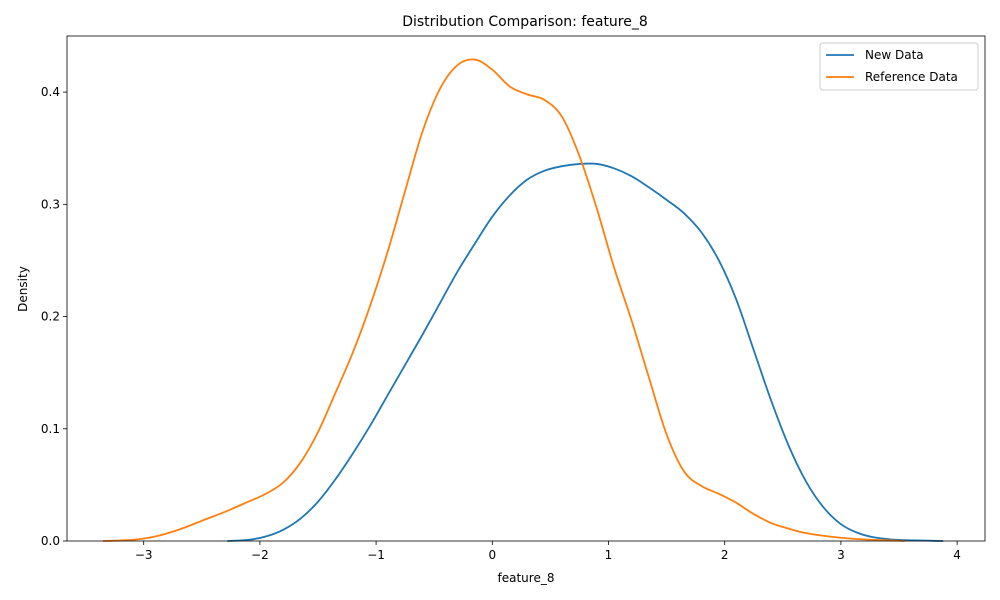 This screenshot has height=600, width=1000. What do you see at coordinates (548, 551) in the screenshot?
I see `x-axis: −3 −2 −1 0 1 2 3 4` at bounding box center [548, 551].